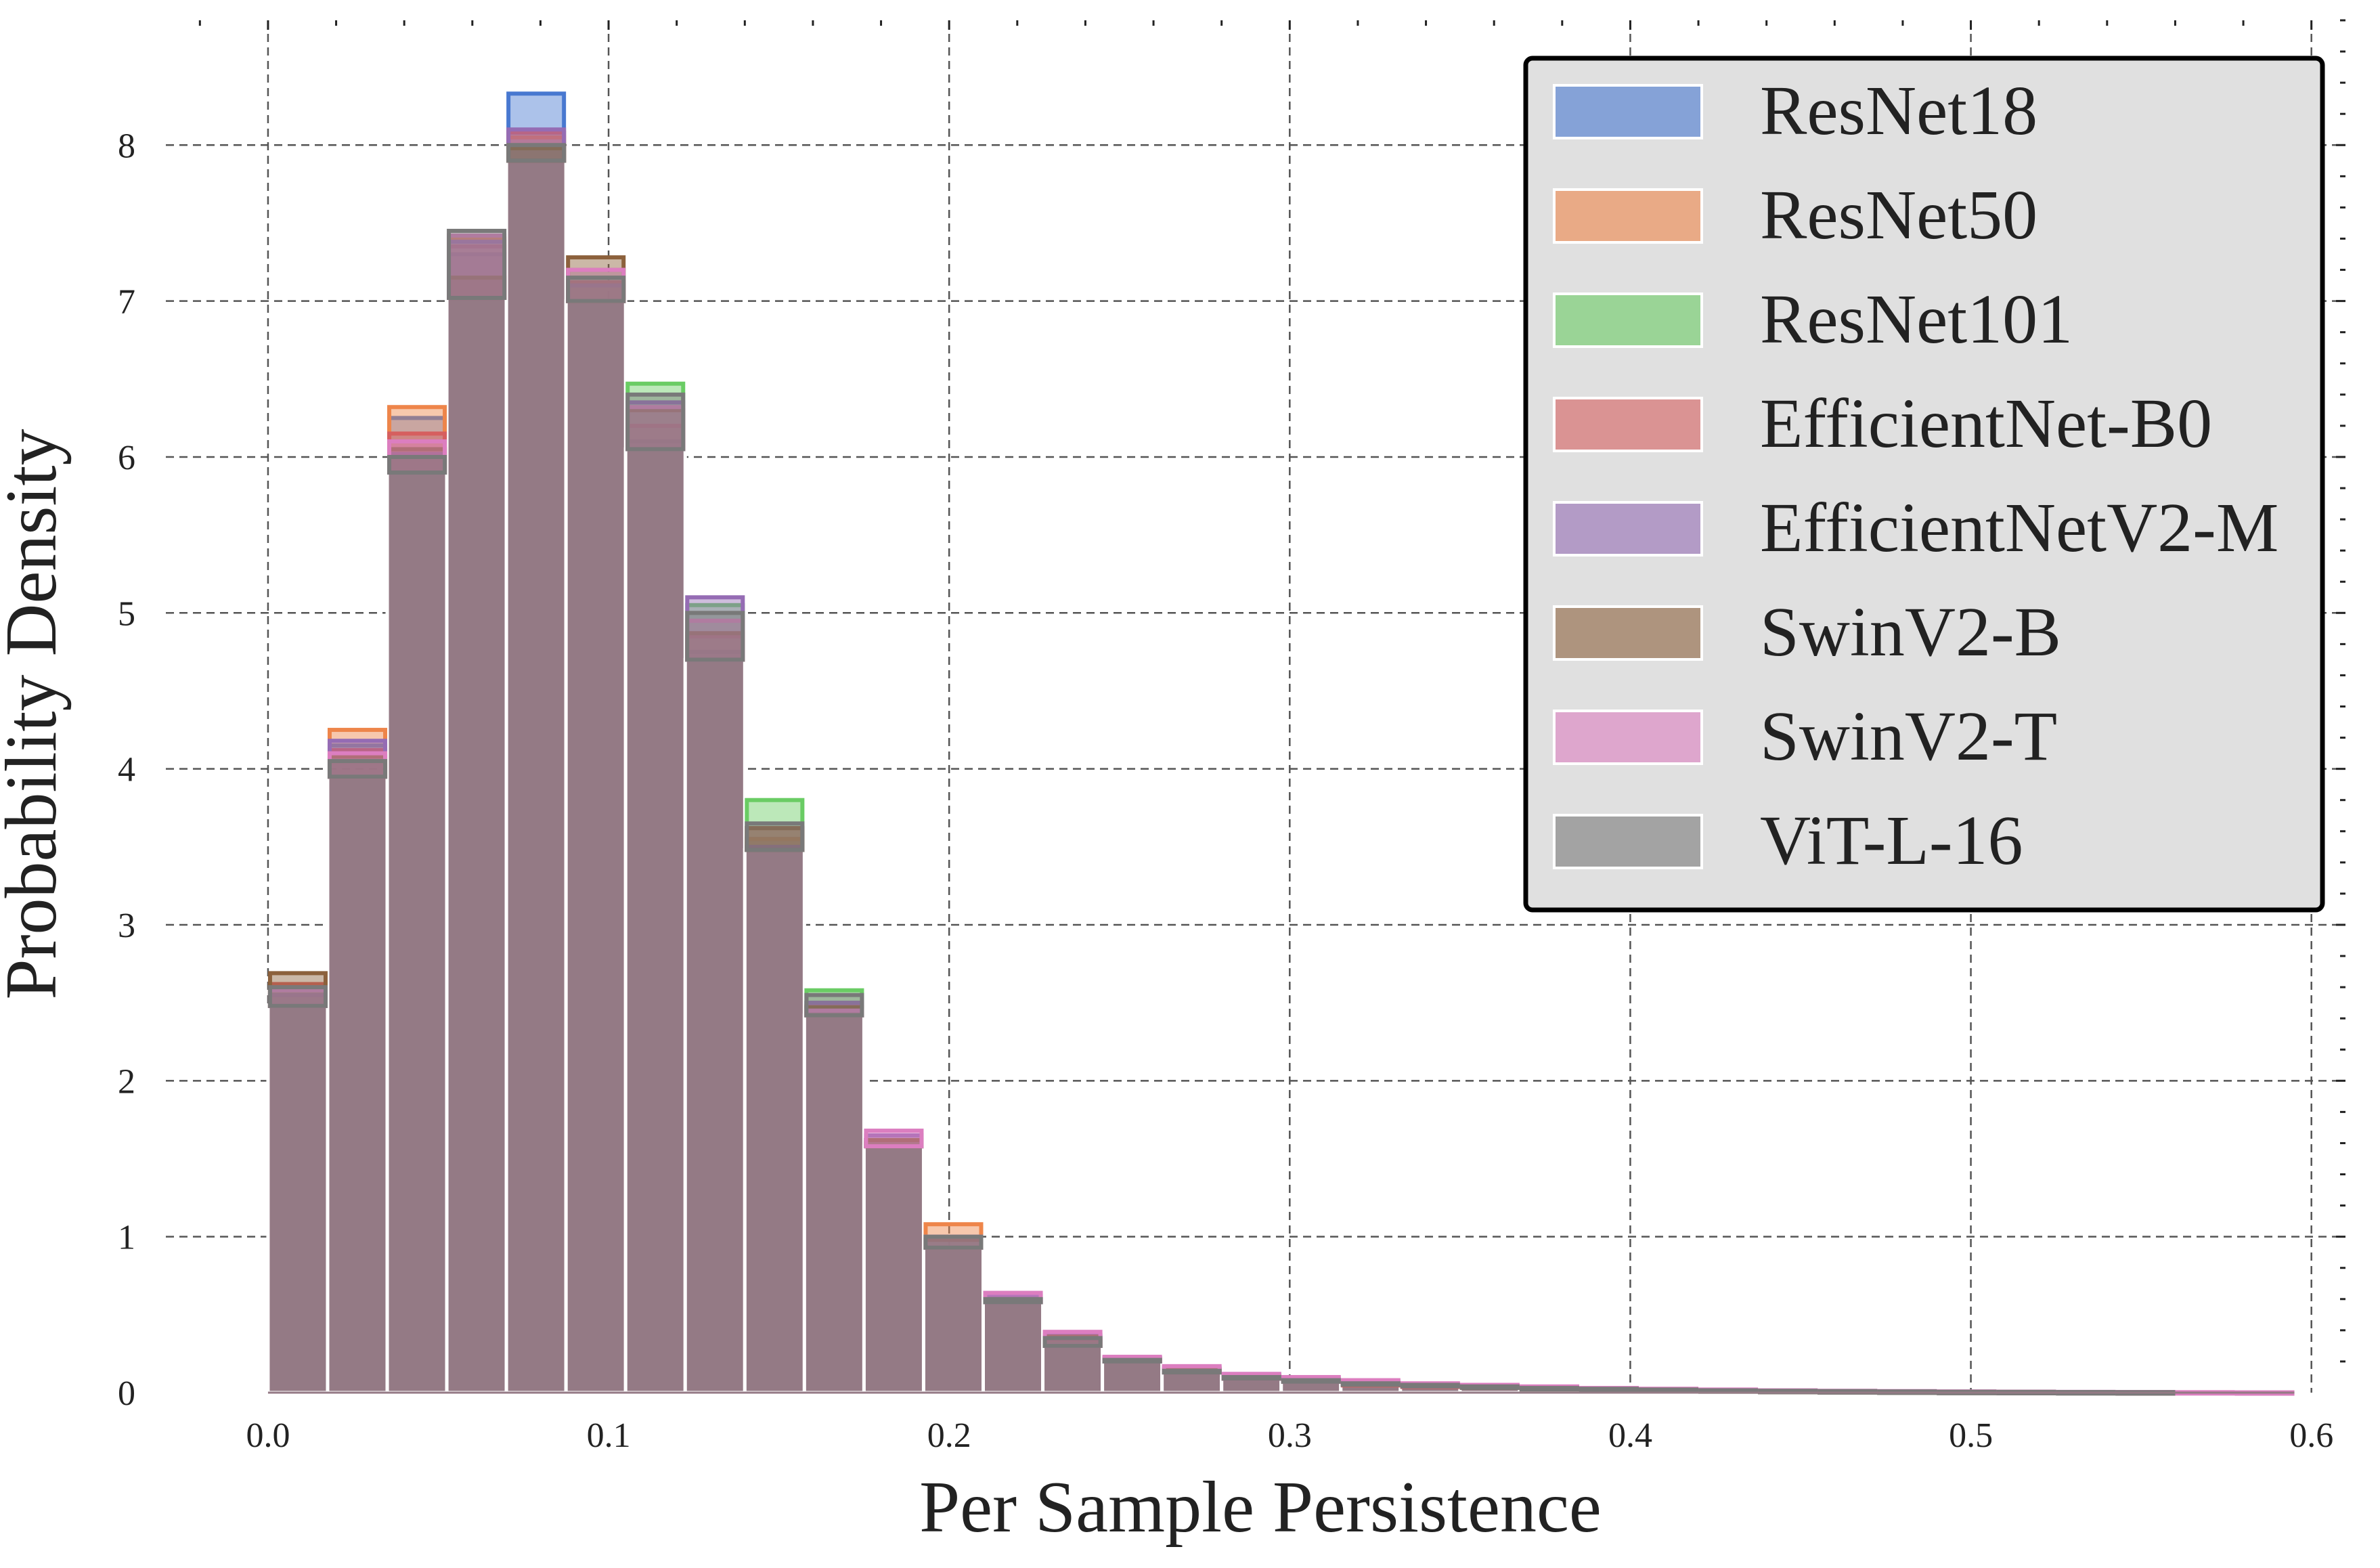  What do you see at coordinates (1628, 111) in the screenshot?
I see `legend-swatch-resnet18` at bounding box center [1628, 111].